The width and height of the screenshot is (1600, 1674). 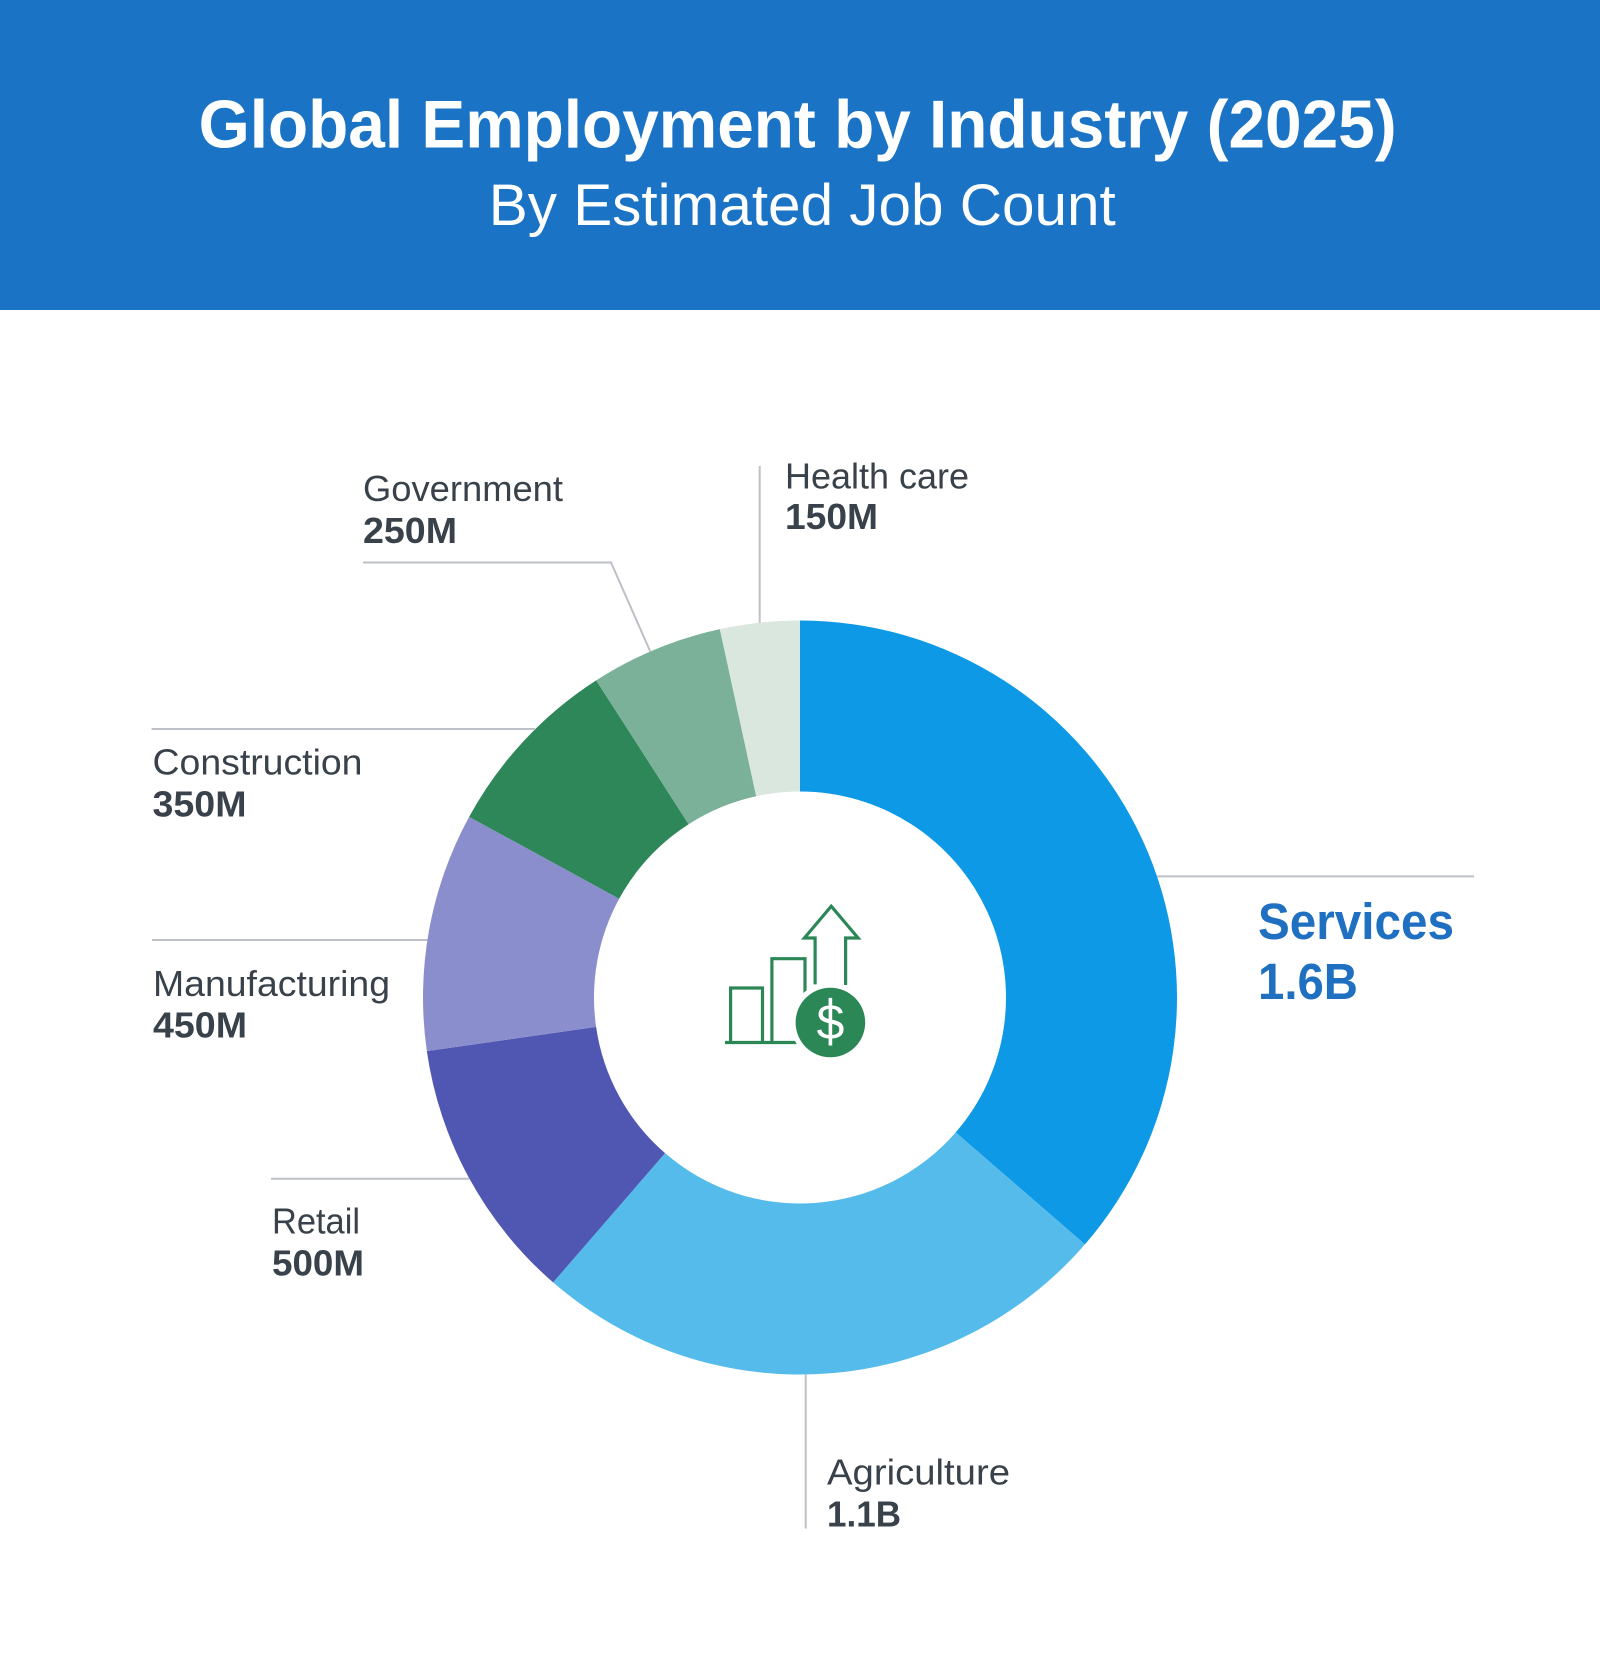 I want to click on svg-text: Construction, so click(x=258, y=762).